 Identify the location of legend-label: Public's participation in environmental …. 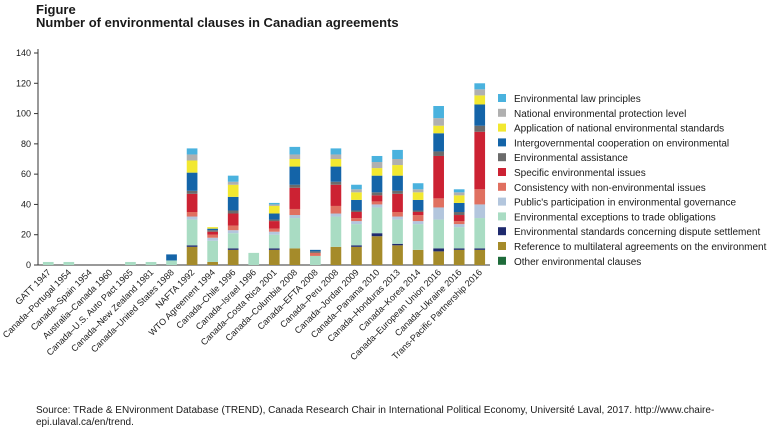
(625, 203).